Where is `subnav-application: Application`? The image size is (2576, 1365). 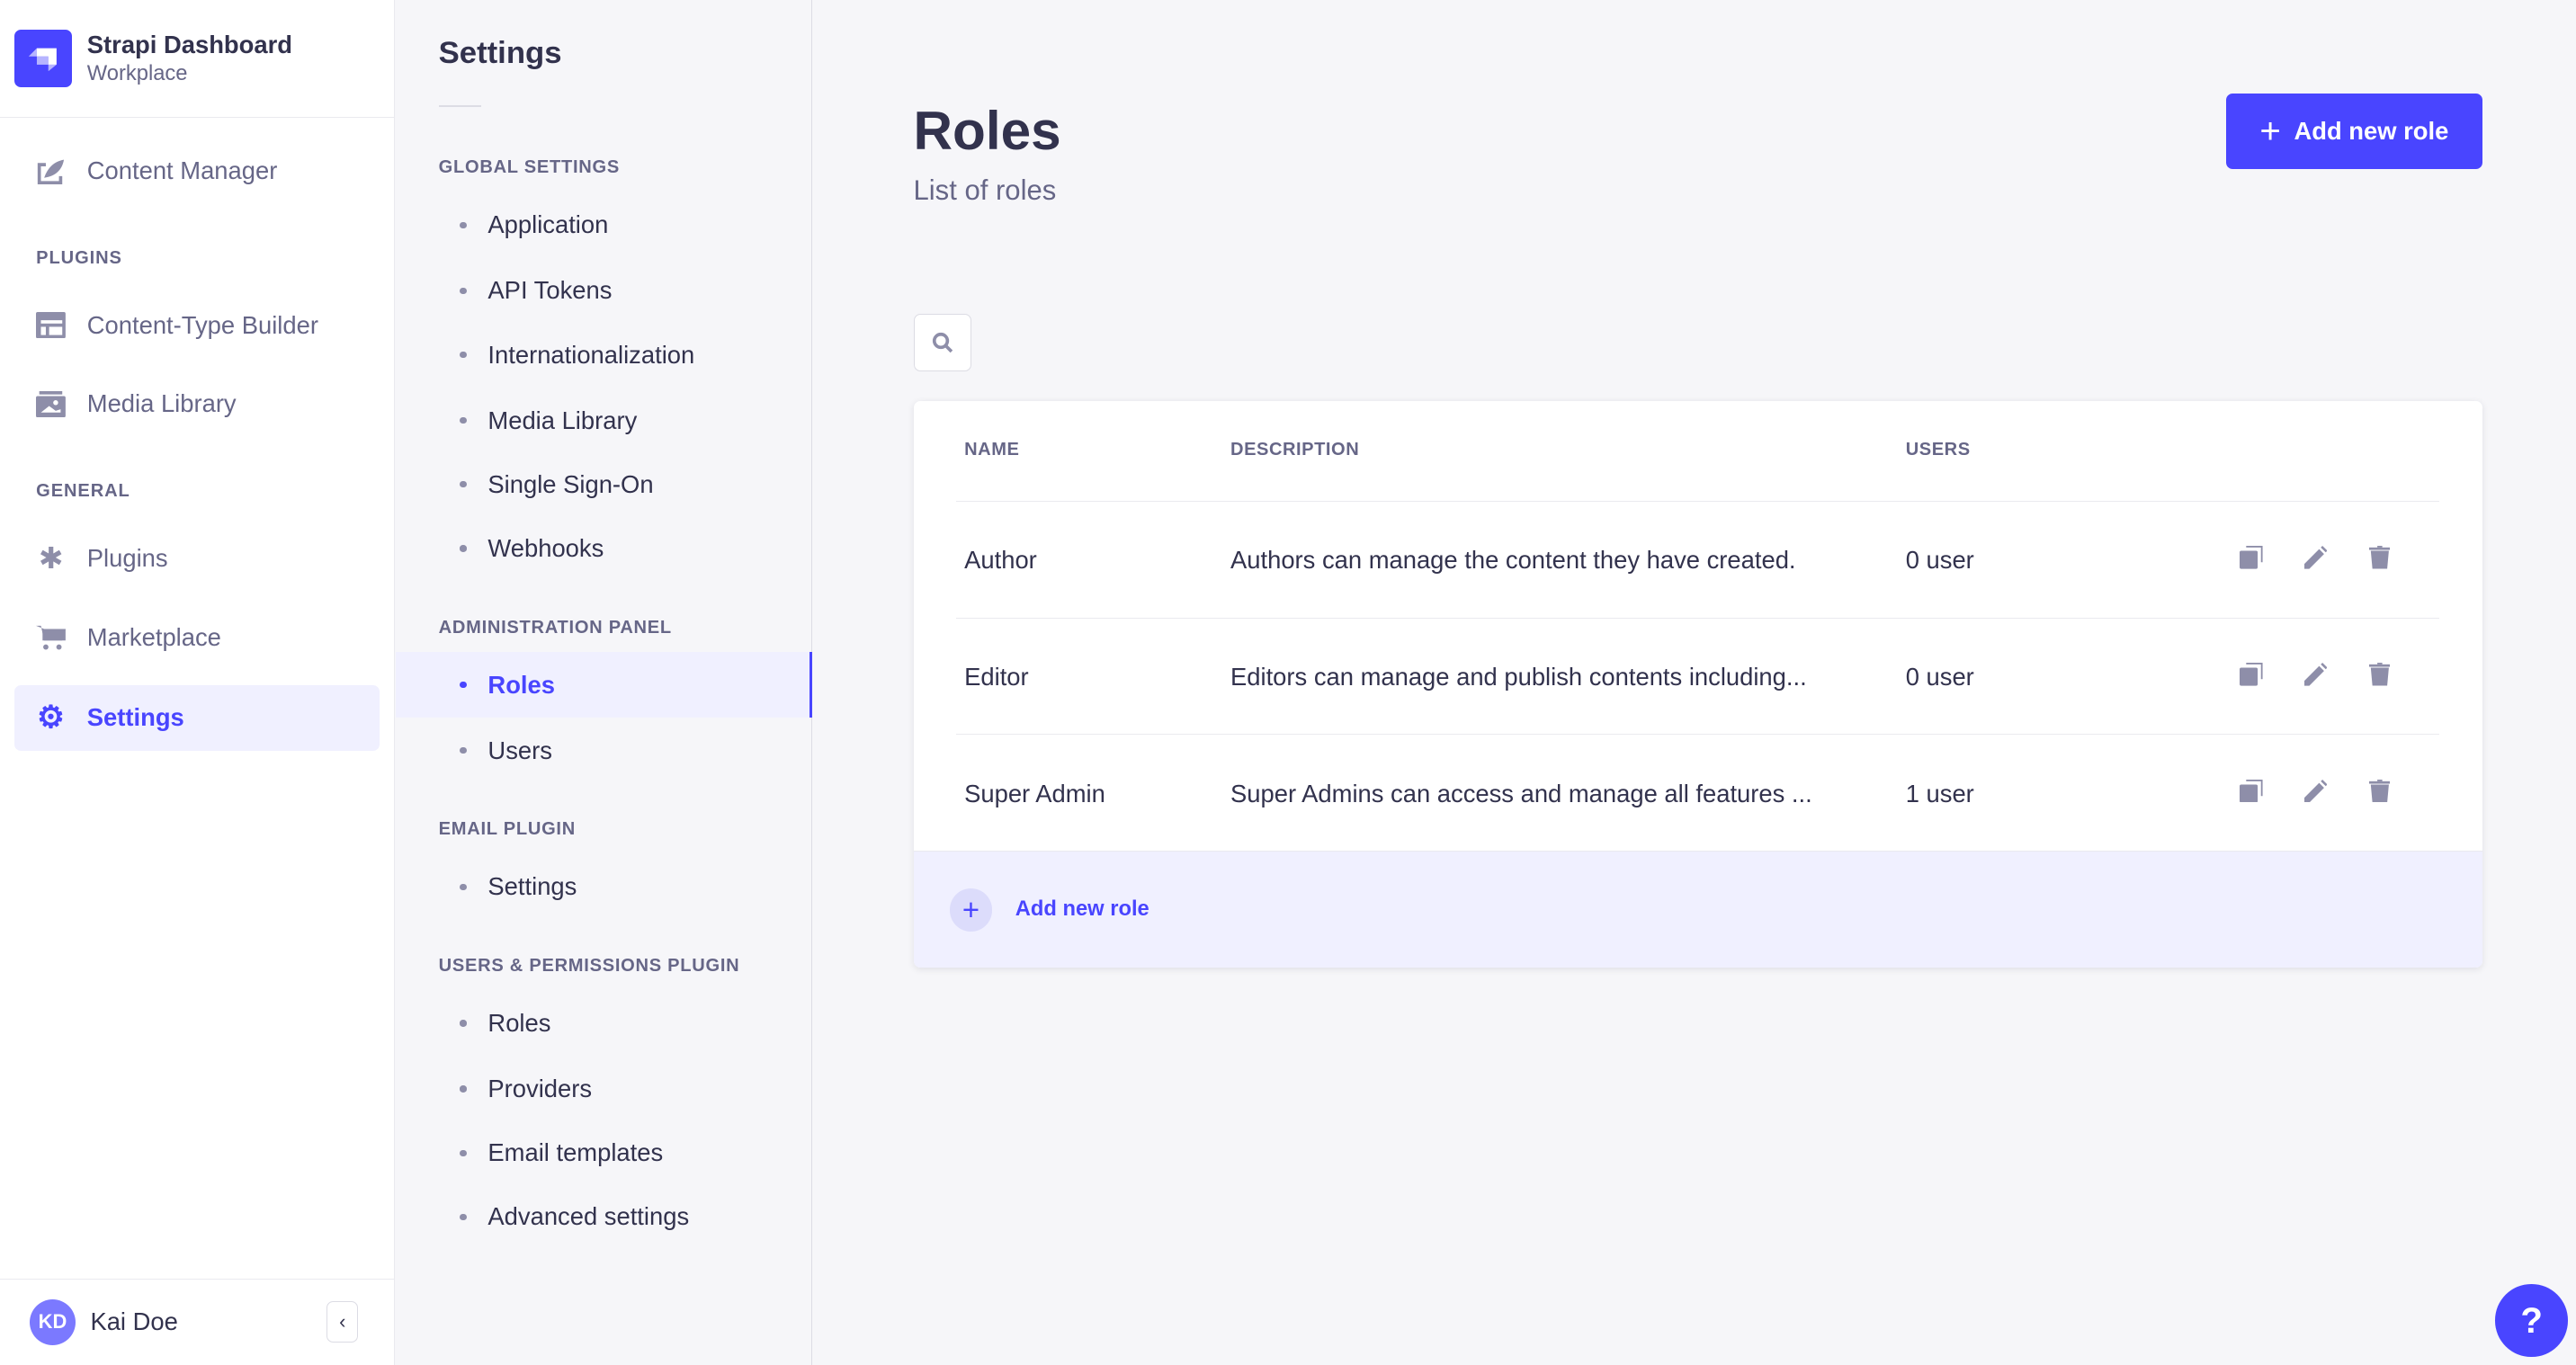
subnav-application: Application is located at coordinates (602, 225).